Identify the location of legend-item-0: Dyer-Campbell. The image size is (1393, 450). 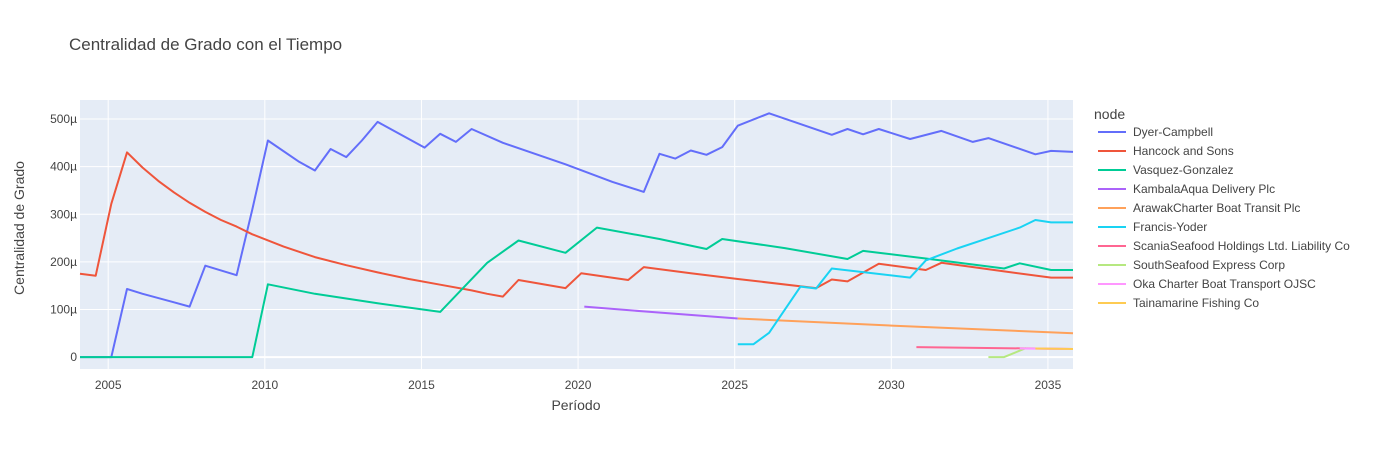
(1155, 132).